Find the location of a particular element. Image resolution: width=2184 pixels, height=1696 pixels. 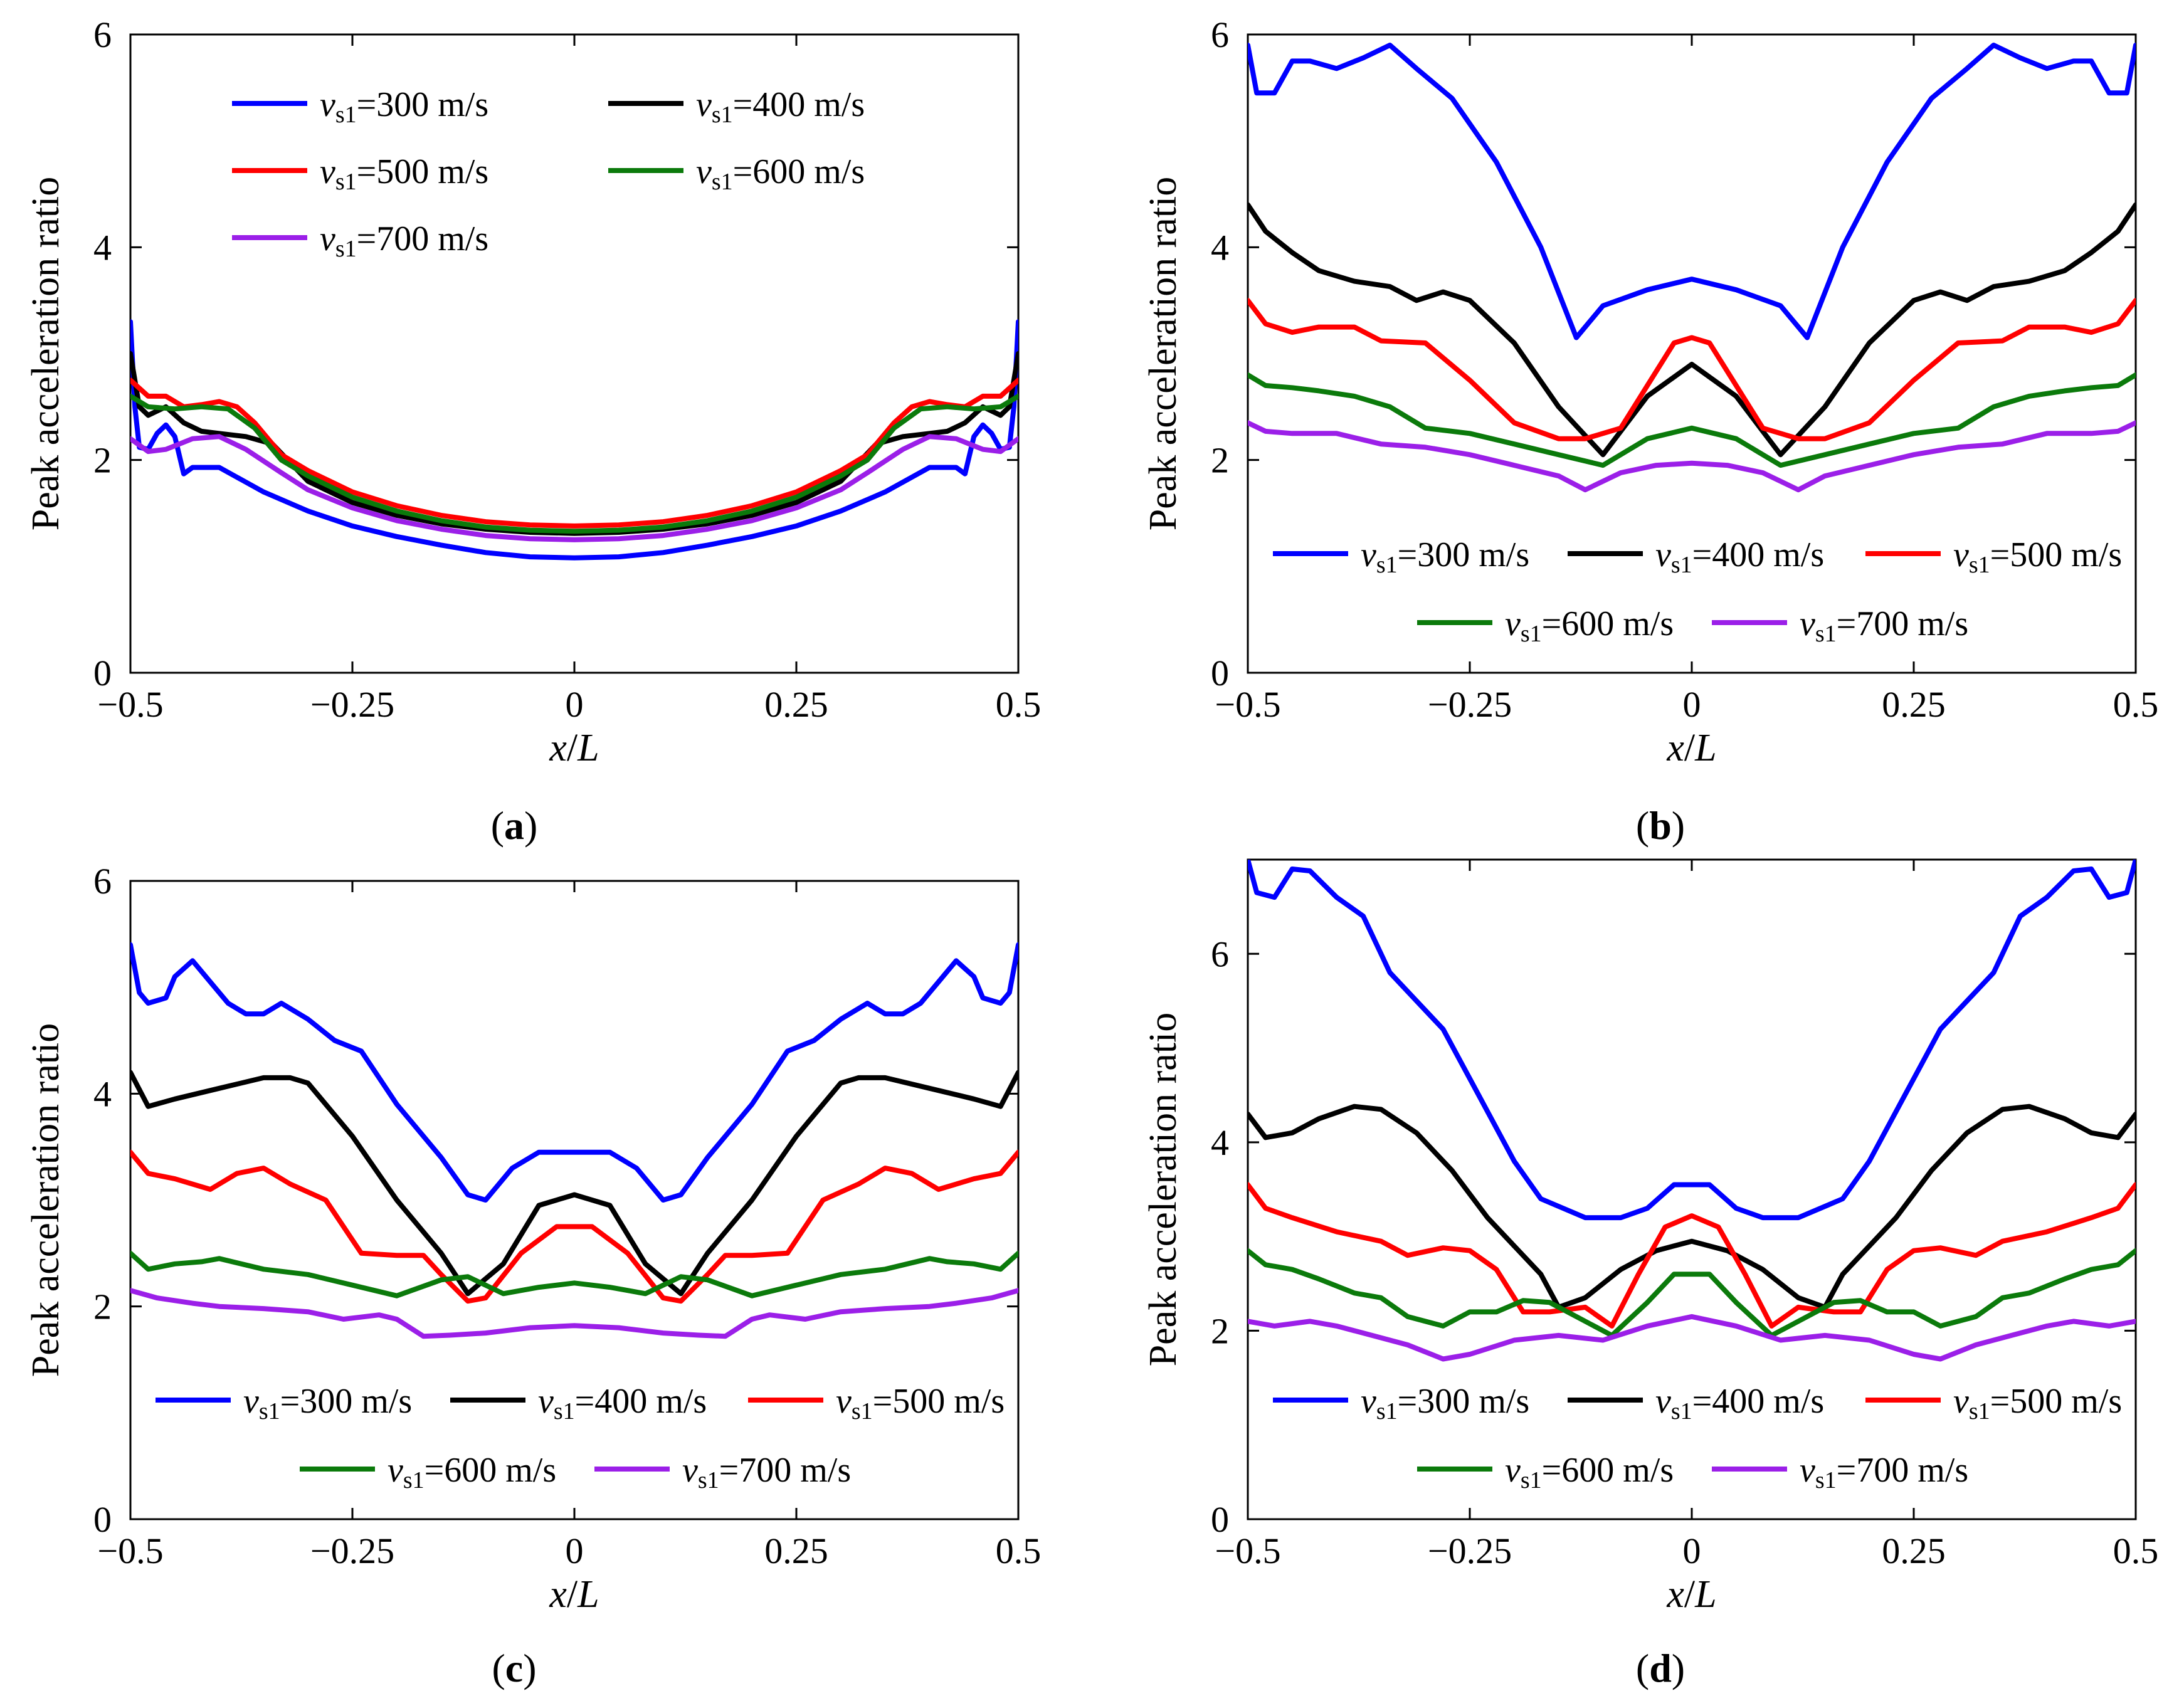

x-tick-label: 0.5 is located at coordinates (2136, 704).